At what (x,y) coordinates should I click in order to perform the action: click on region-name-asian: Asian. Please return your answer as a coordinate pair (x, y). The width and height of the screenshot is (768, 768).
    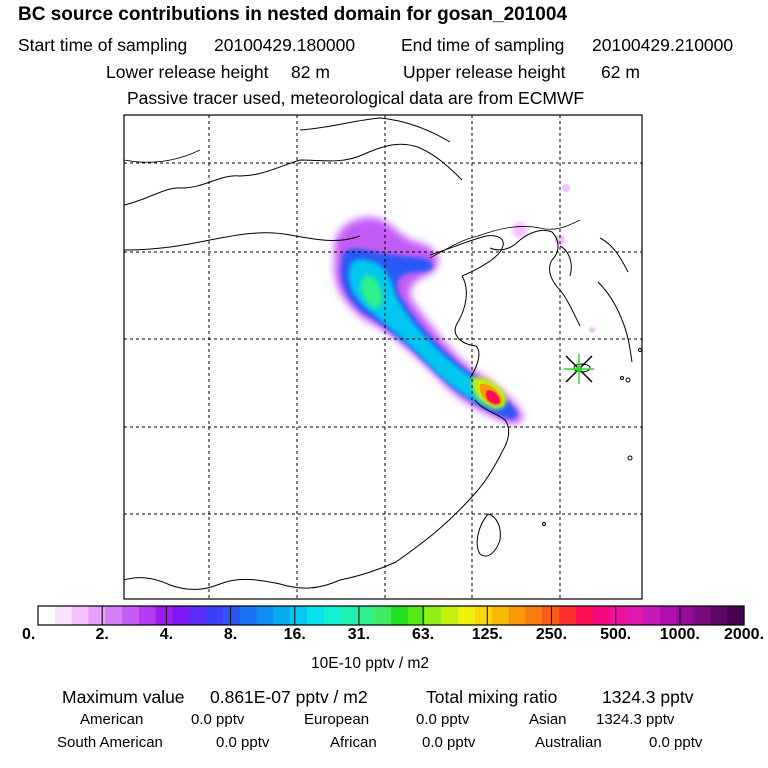
    Looking at the image, I should click on (548, 719).